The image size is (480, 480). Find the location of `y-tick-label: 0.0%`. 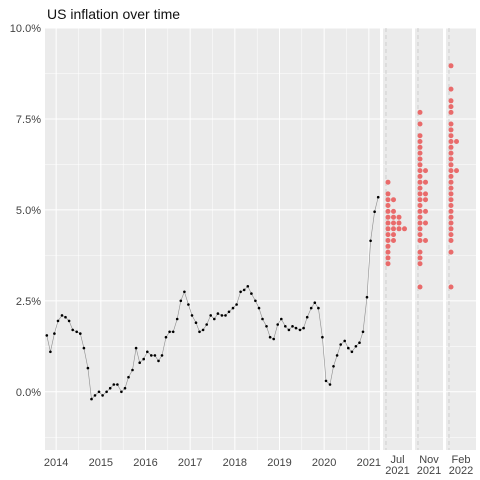

y-tick-label: 0.0% is located at coordinates (28, 393).